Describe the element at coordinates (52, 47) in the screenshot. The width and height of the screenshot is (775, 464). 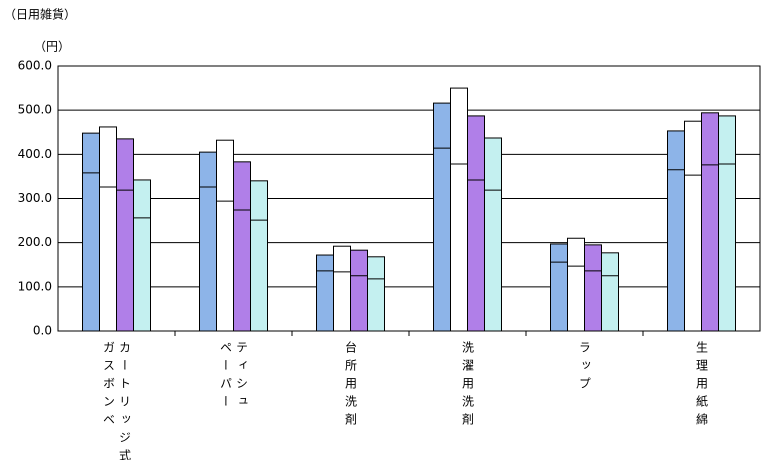
I see `y-axis-label: （円）` at that location.